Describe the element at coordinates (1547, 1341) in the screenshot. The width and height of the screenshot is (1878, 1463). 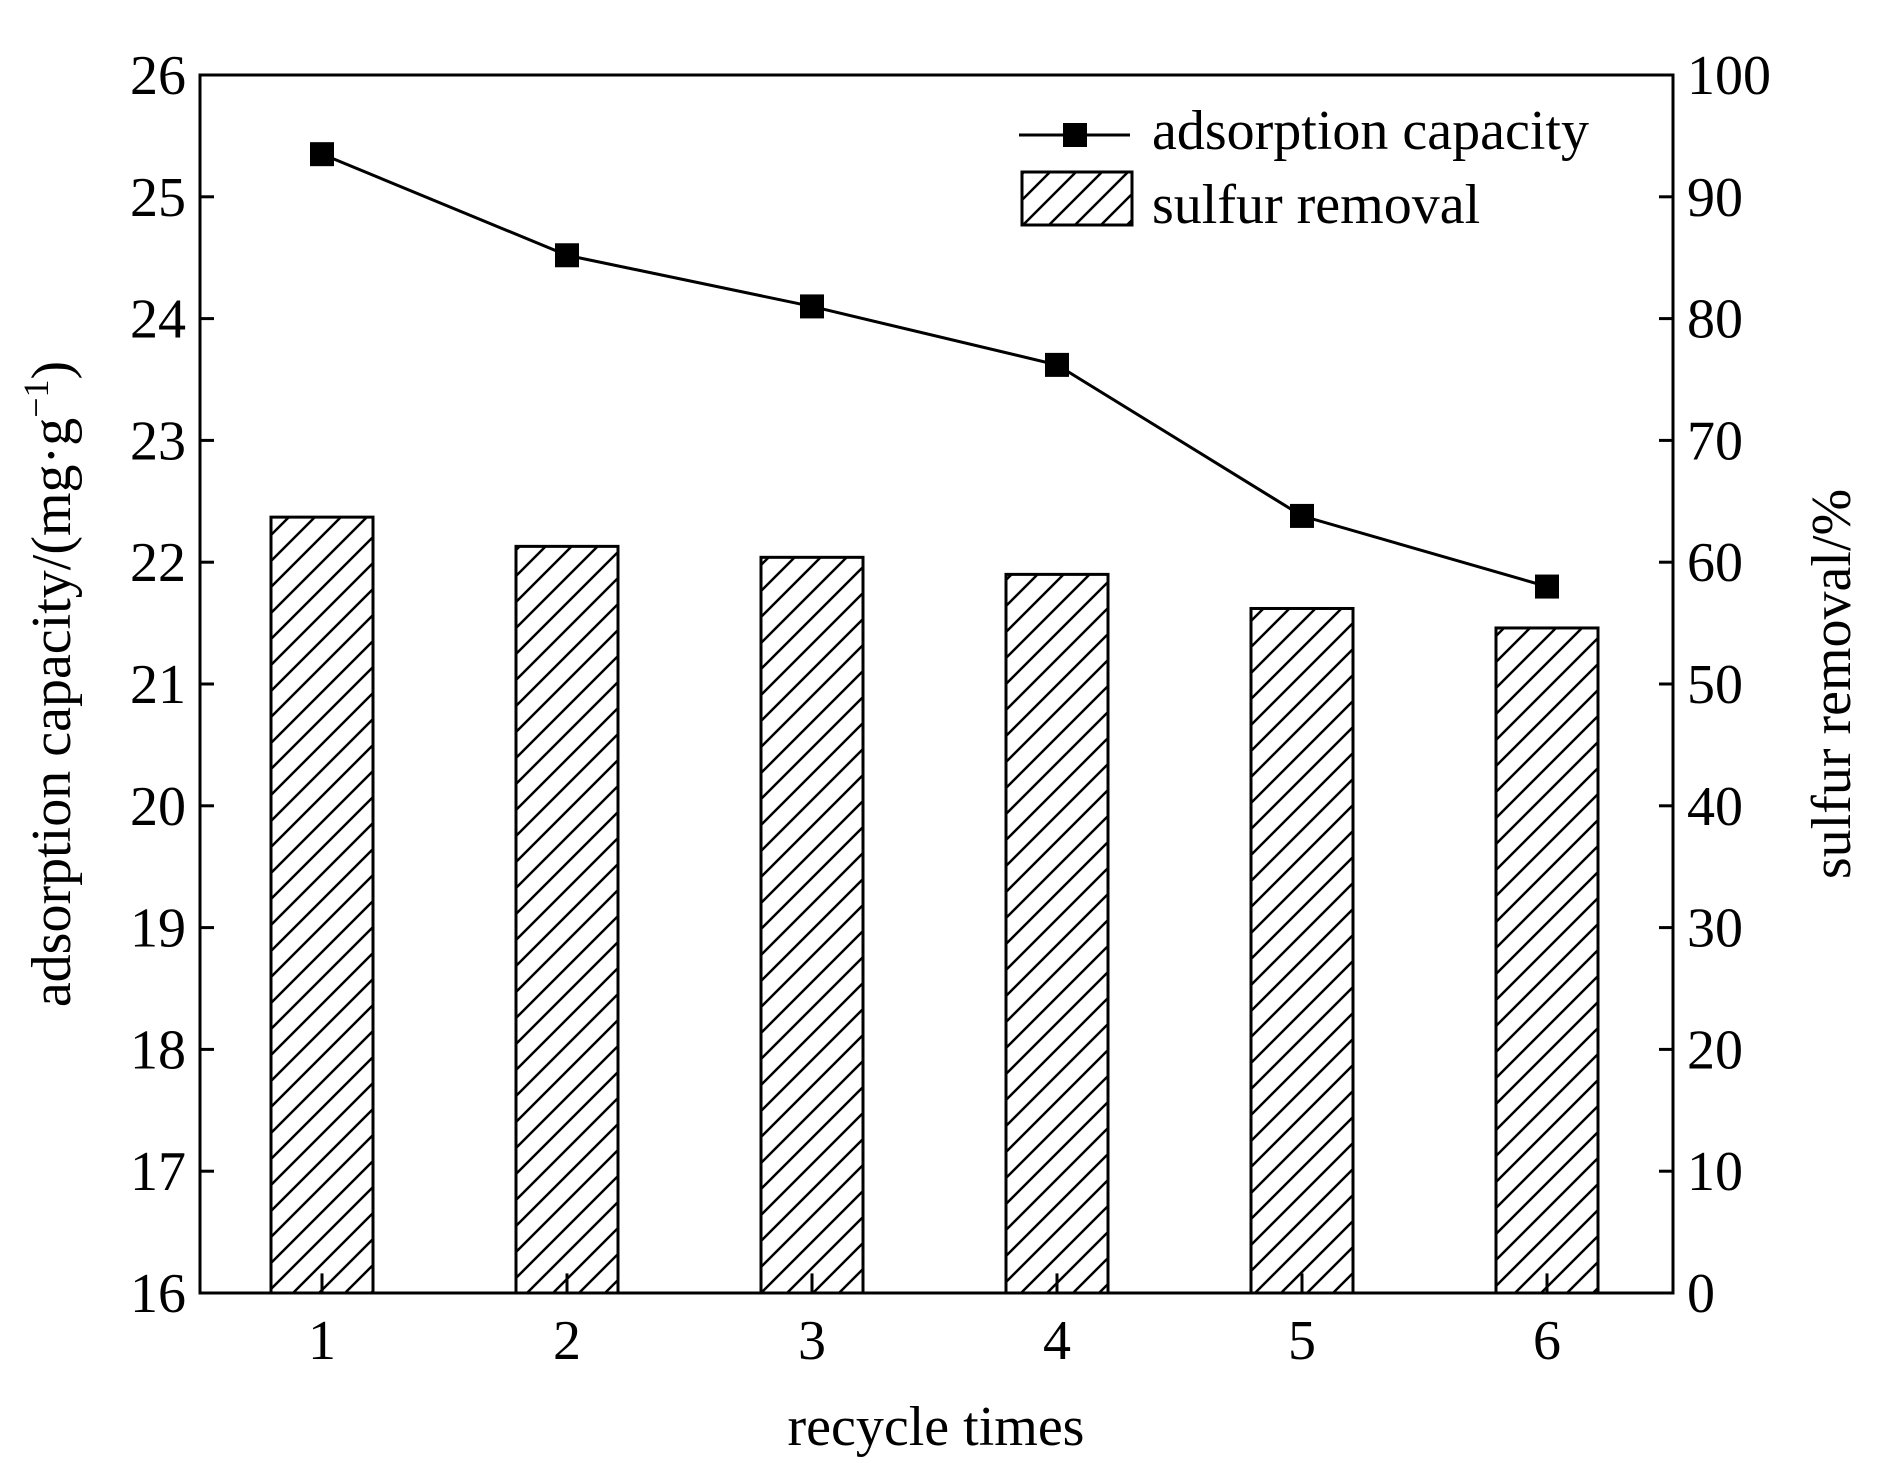
I see `x-tick-label-6: 6` at that location.